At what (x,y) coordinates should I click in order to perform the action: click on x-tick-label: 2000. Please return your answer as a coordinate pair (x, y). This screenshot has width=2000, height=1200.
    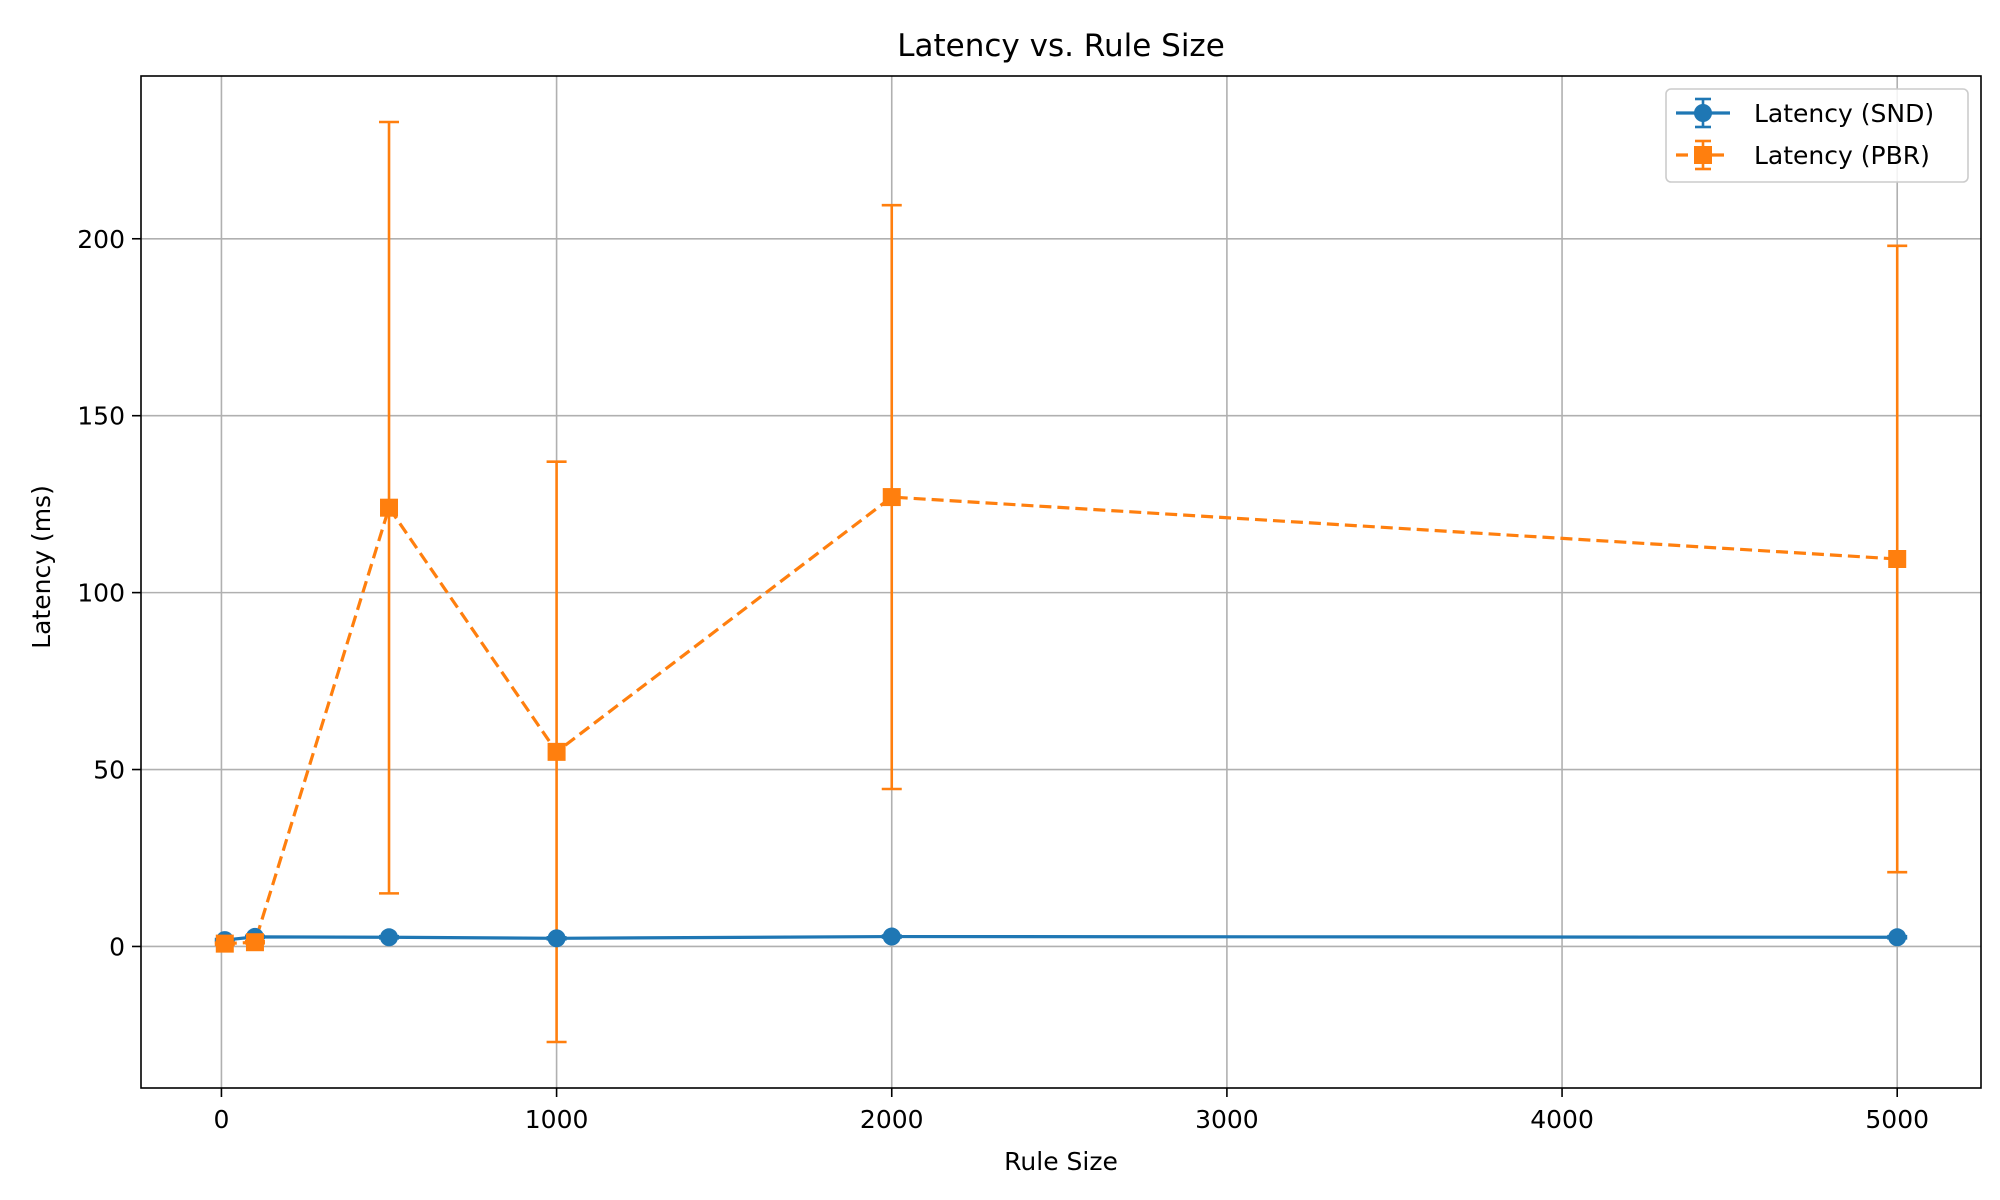
    Looking at the image, I should click on (892, 1119).